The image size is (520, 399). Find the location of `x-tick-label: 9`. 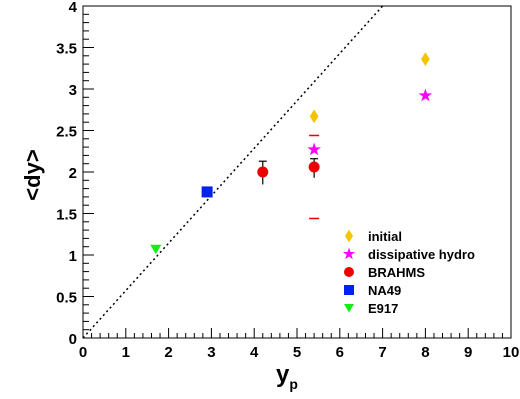

x-tick-label: 9 is located at coordinates (468, 352).